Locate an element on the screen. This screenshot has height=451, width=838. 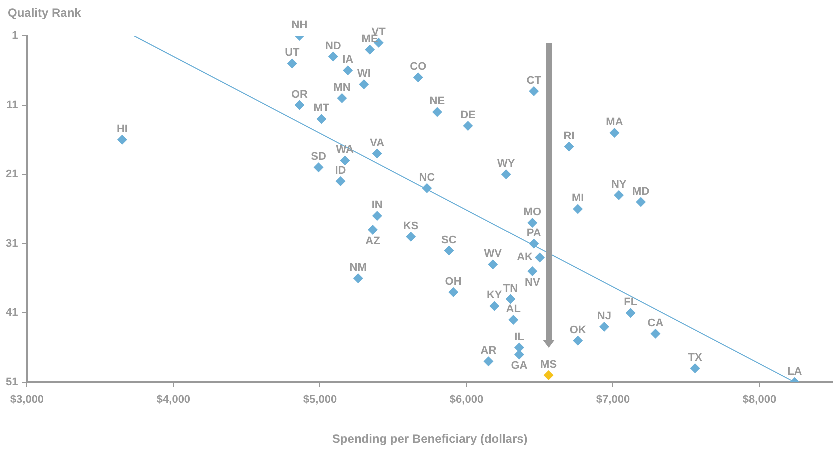
annotation: PA is located at coordinates (534, 233).